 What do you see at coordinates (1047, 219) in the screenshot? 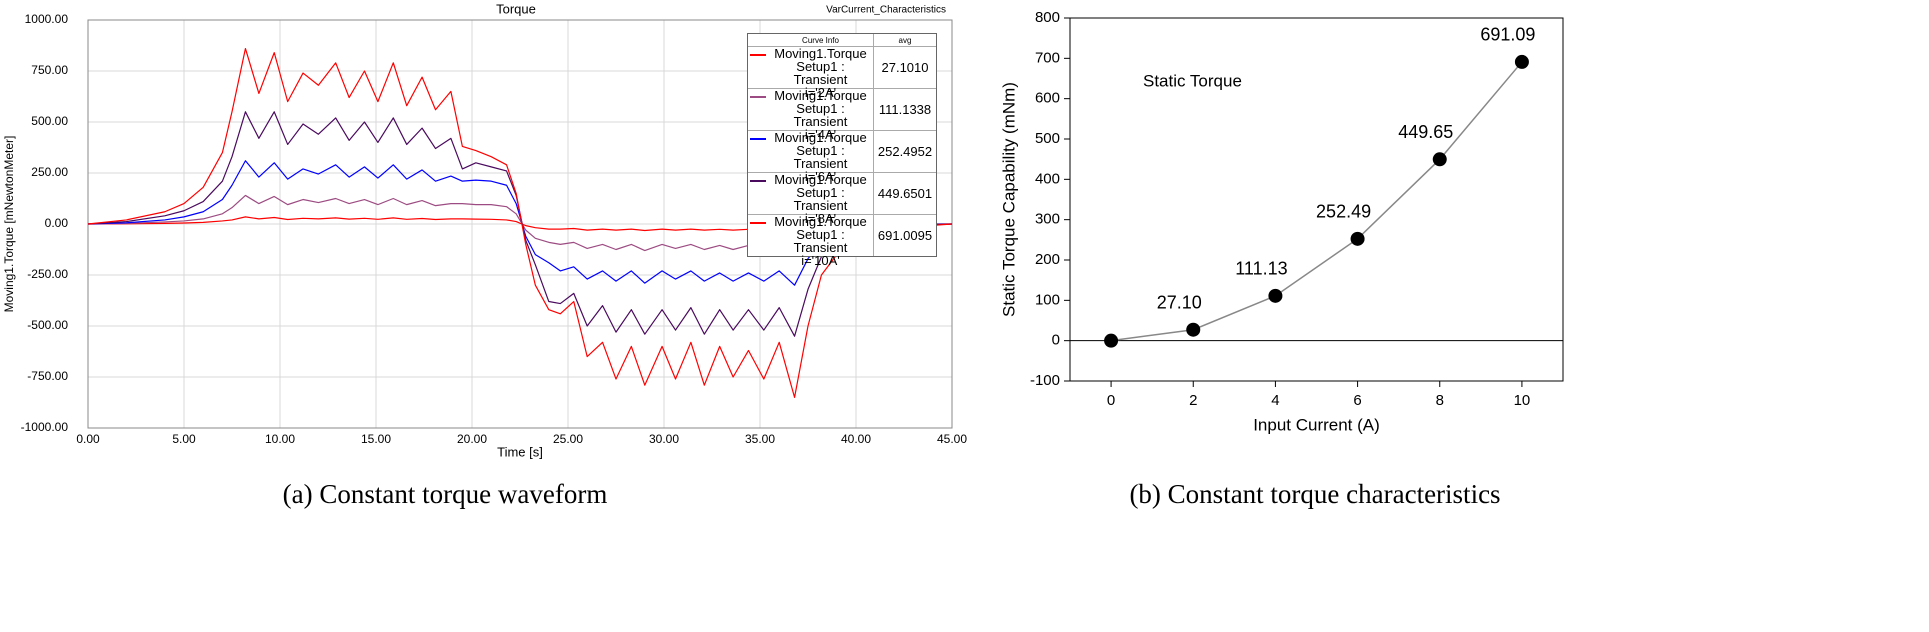
I see `y-tick-label: 300` at bounding box center [1047, 219].